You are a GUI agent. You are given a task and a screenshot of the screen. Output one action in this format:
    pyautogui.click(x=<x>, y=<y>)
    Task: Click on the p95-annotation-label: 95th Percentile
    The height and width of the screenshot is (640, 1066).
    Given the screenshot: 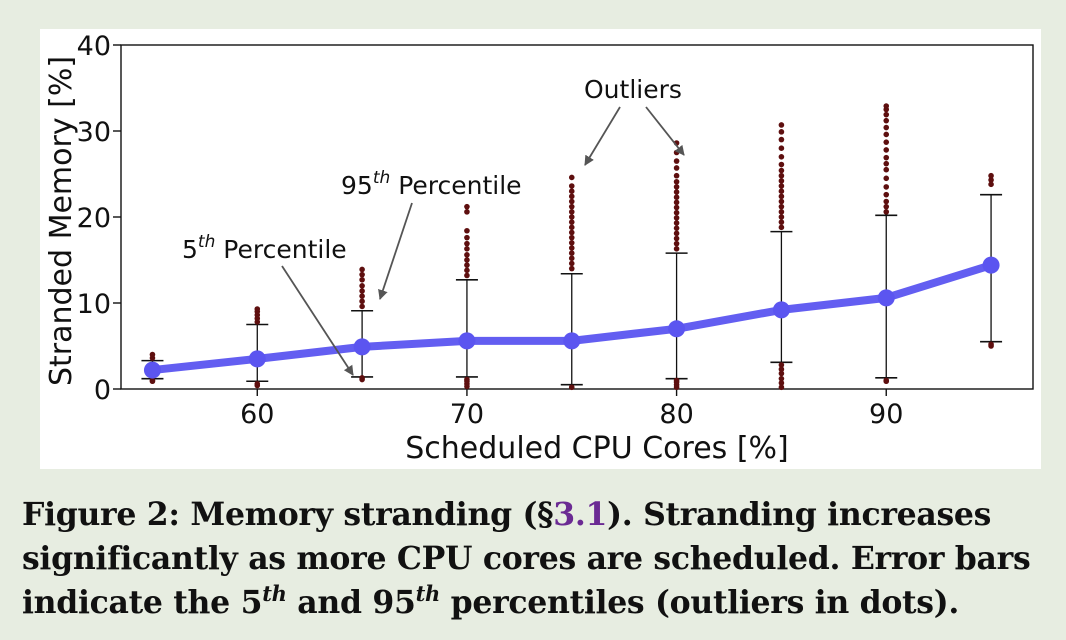 What is the action you would take?
    pyautogui.click(x=431, y=184)
    